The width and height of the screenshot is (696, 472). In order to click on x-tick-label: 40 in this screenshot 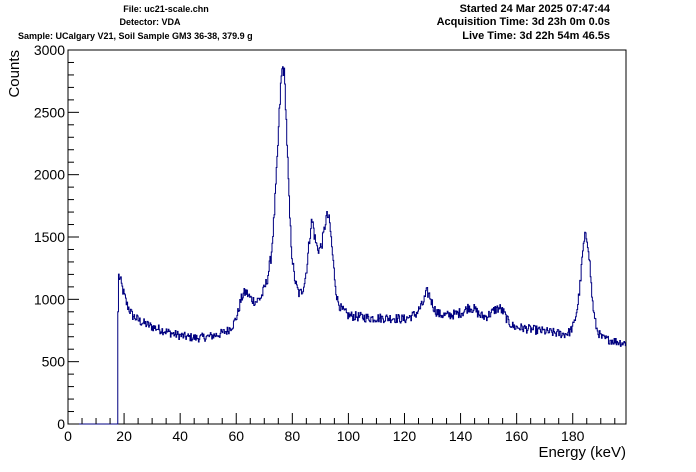, I will do `click(180, 436)`.